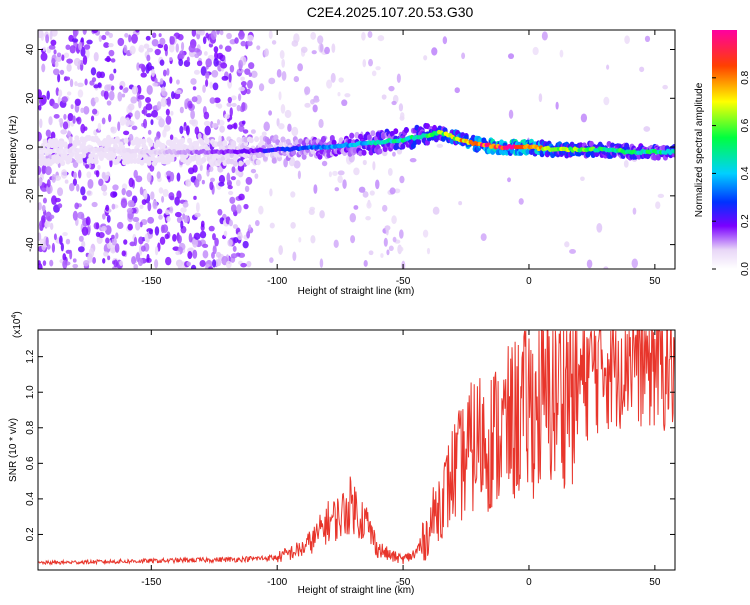  I want to click on snr-y-tick-label: 0.8, so click(30, 427).